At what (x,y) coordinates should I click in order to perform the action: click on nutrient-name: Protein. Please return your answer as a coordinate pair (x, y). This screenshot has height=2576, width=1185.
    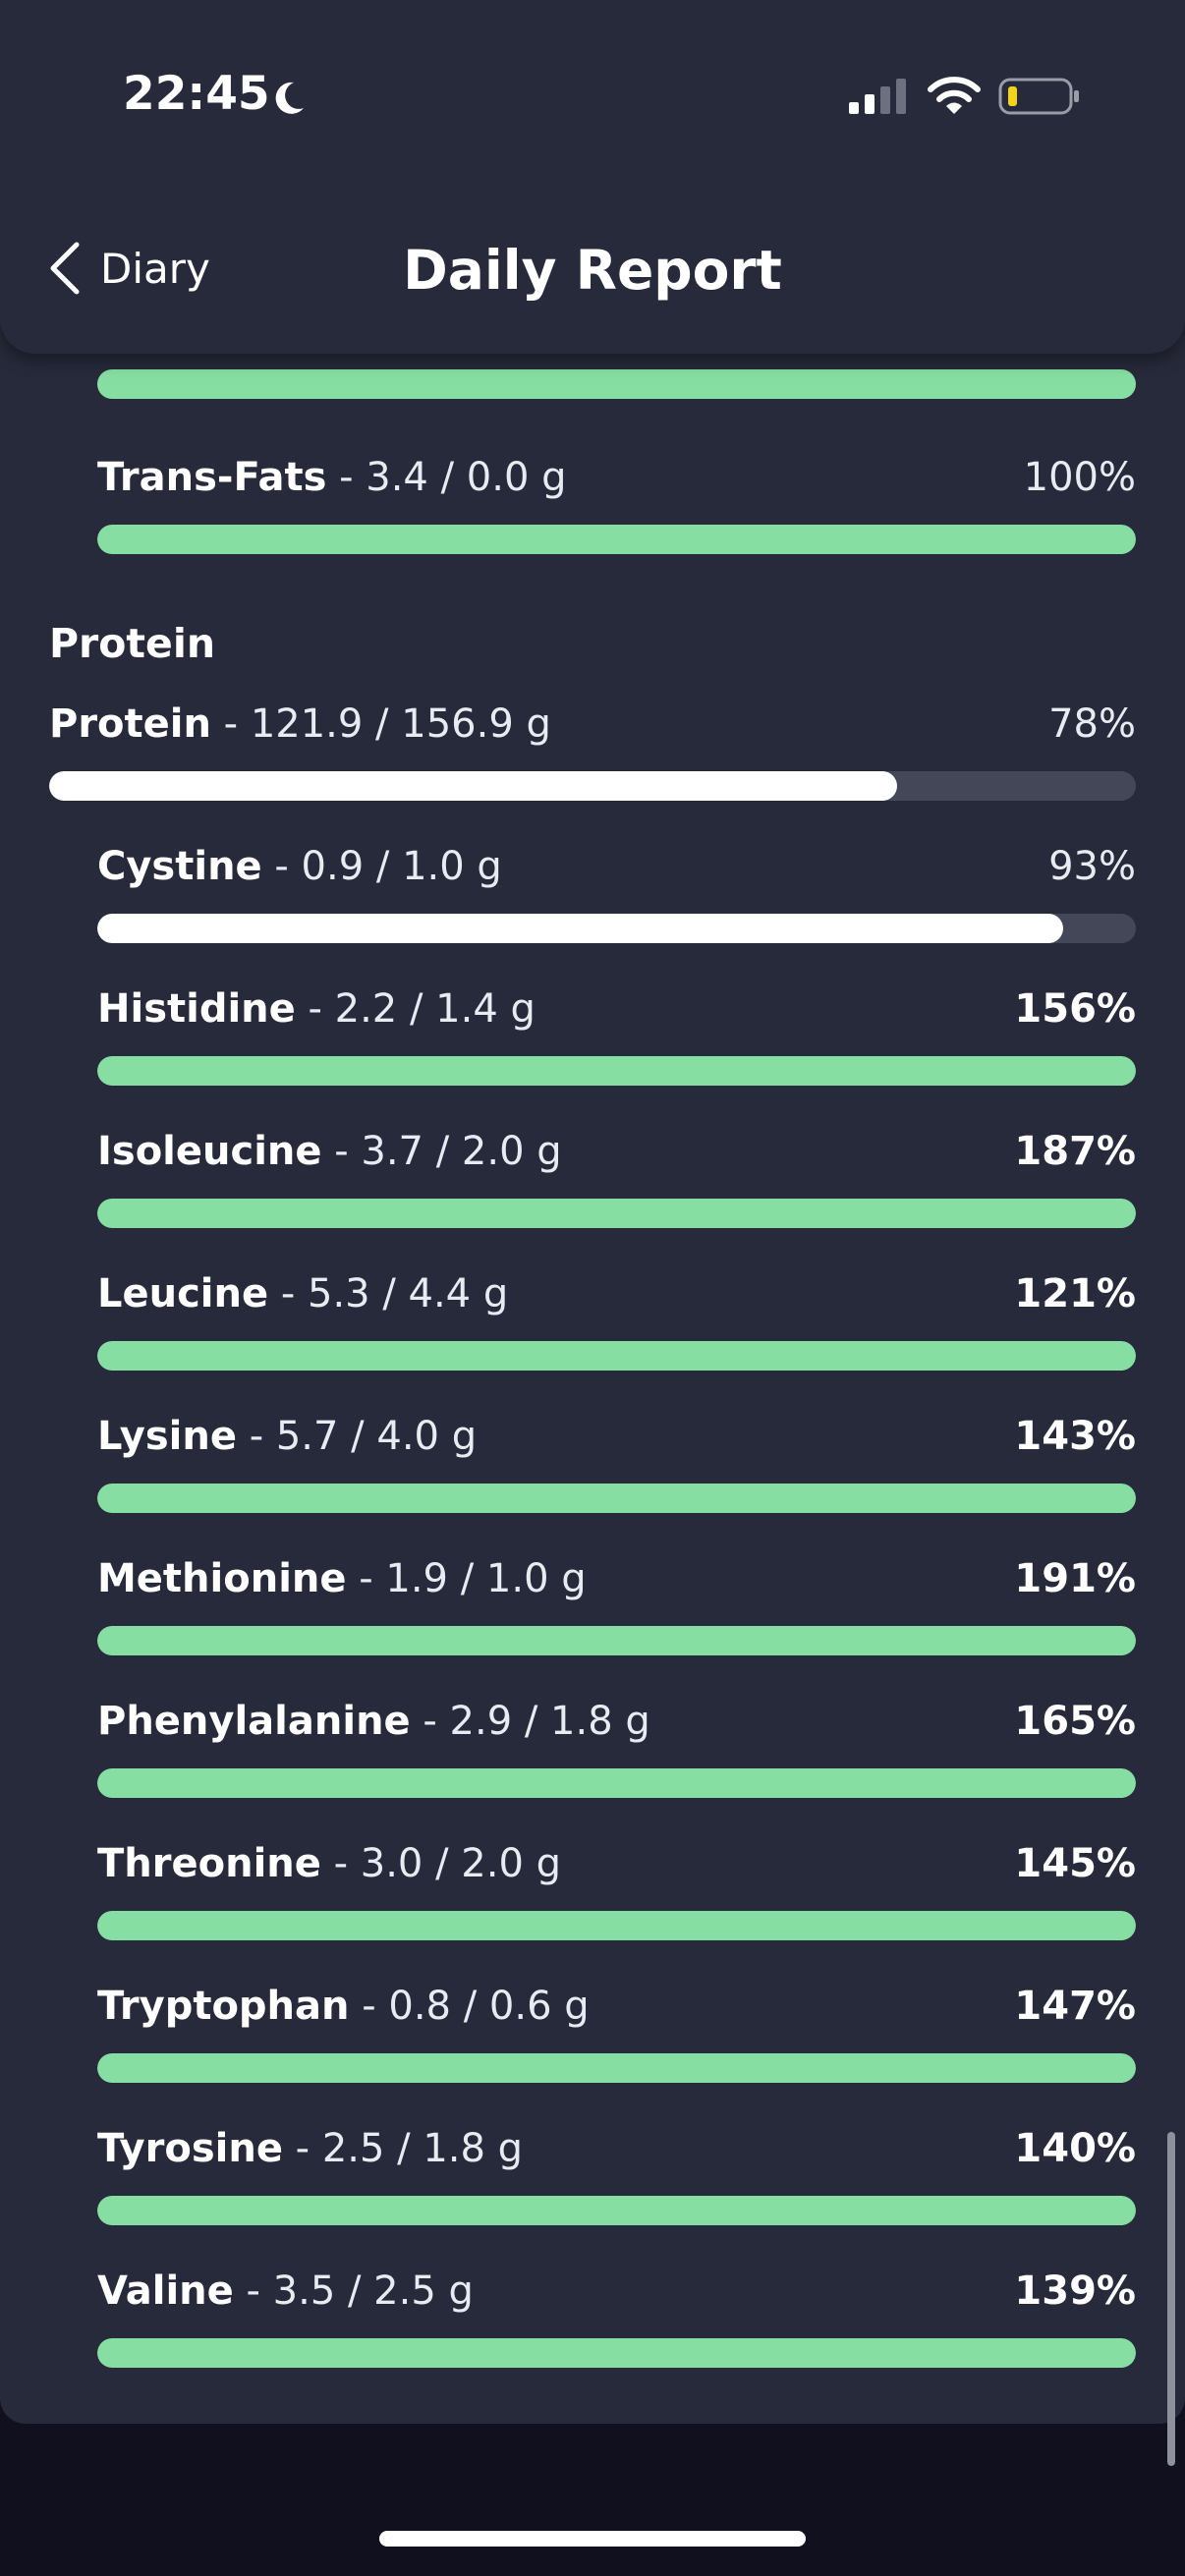
    Looking at the image, I should click on (130, 724).